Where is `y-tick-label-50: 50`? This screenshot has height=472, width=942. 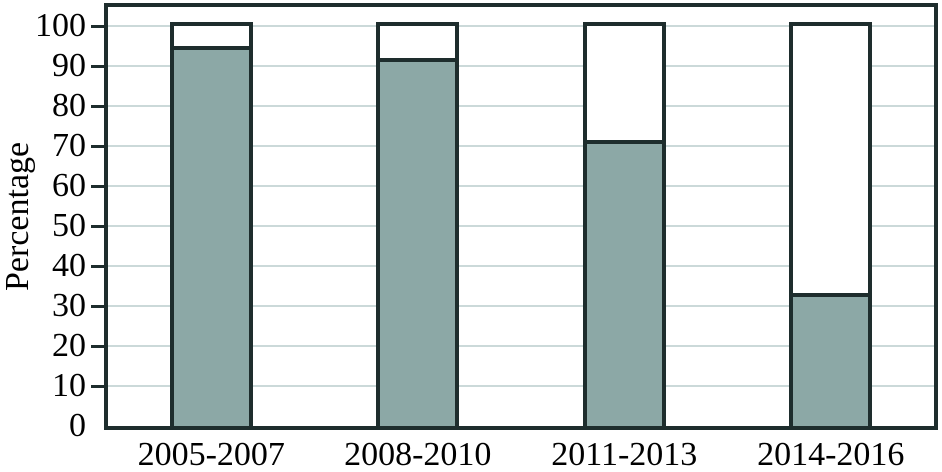 y-tick-label-50: 50 is located at coordinates (69, 225).